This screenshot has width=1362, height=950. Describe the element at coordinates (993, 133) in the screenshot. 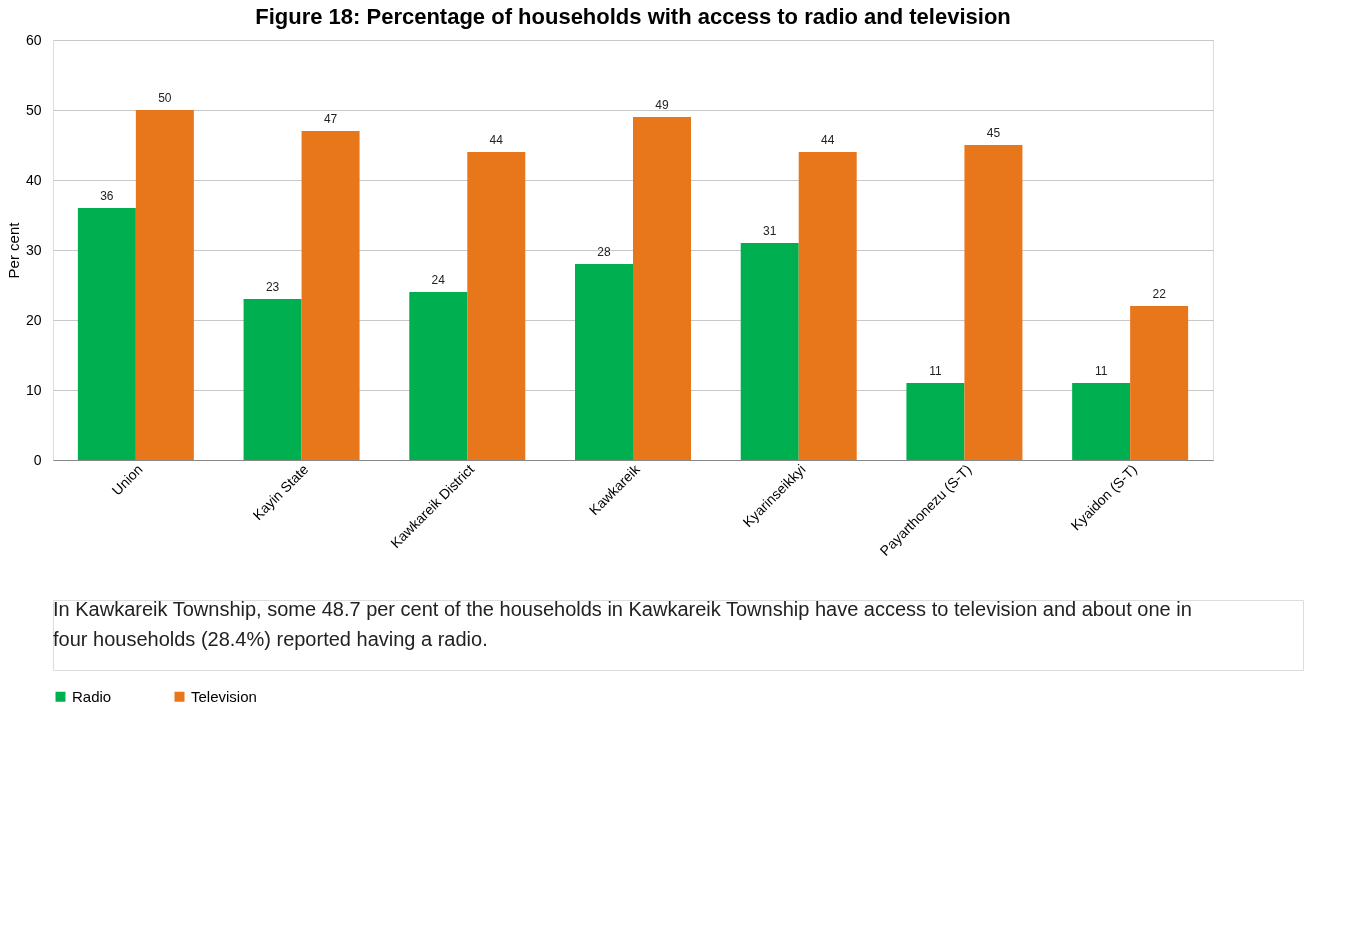

I see `data-label: 45` at that location.